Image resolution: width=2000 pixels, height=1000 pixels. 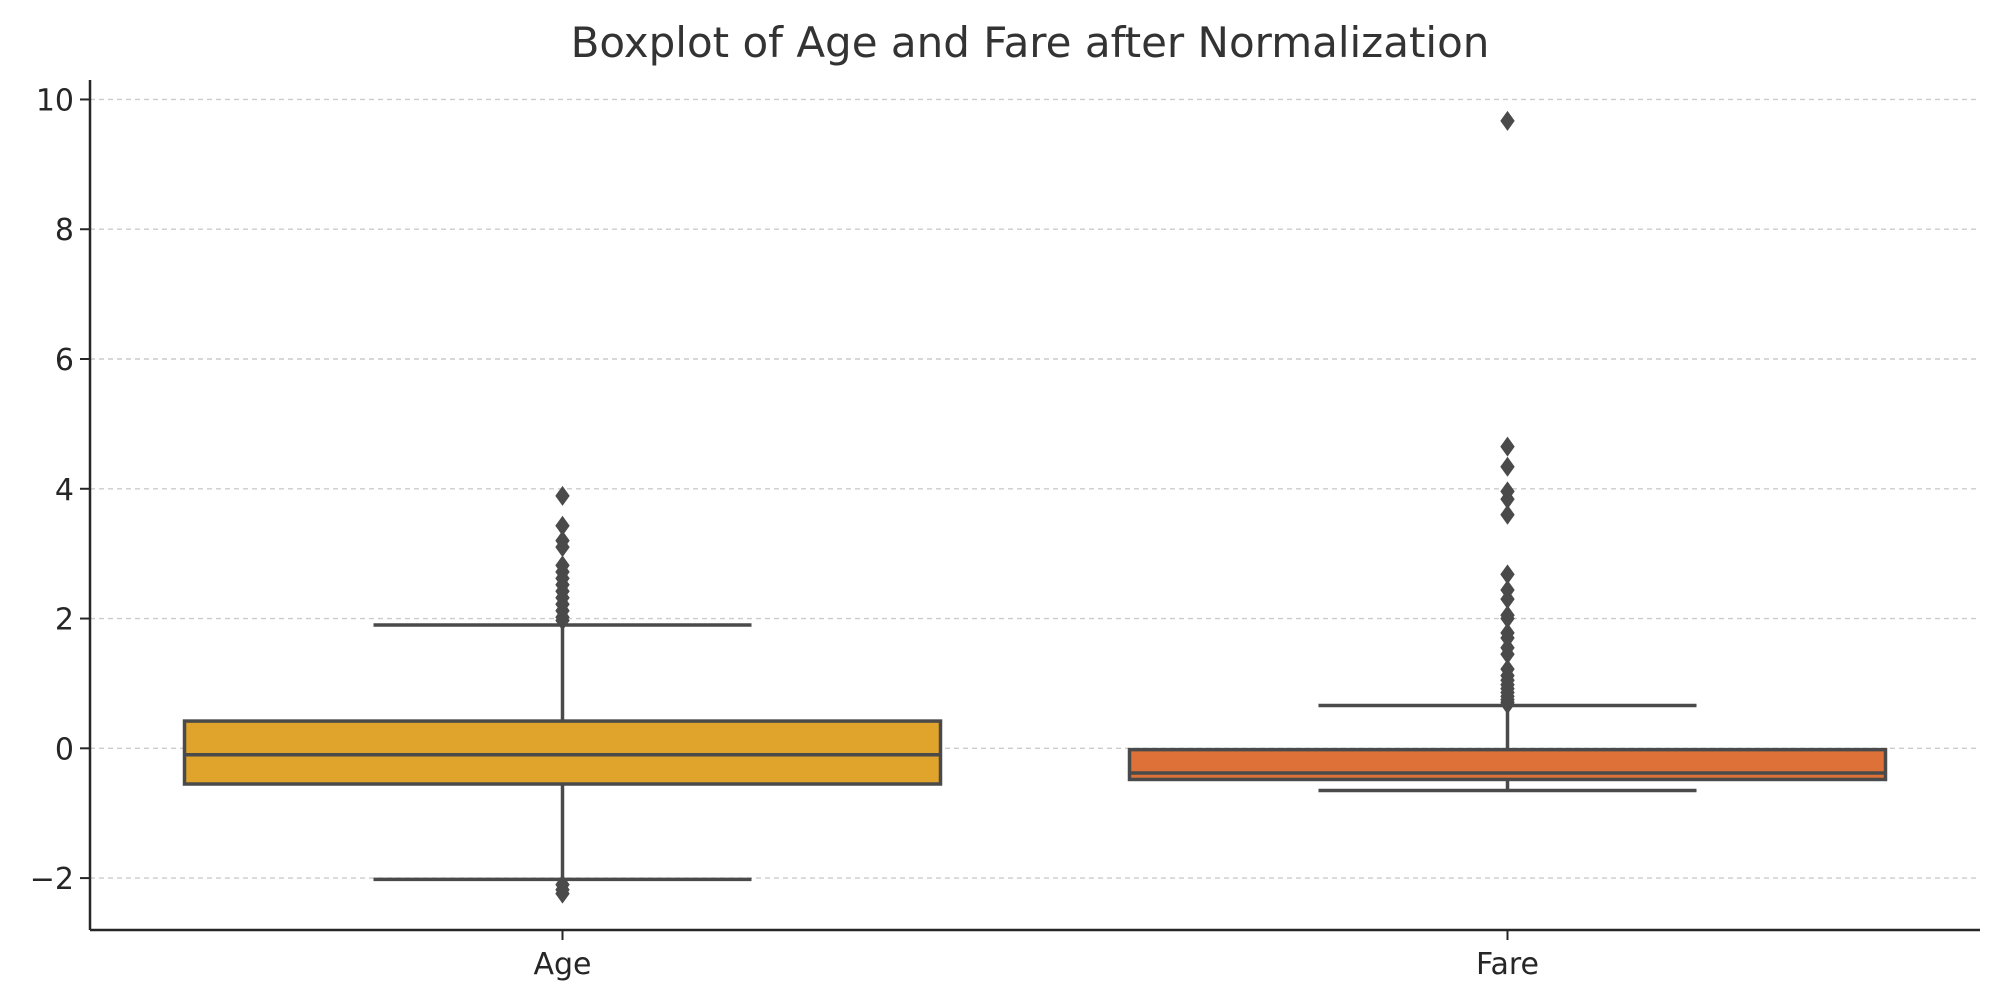 What do you see at coordinates (1507, 964) in the screenshot?
I see `x-tick-label-fare: Fare` at bounding box center [1507, 964].